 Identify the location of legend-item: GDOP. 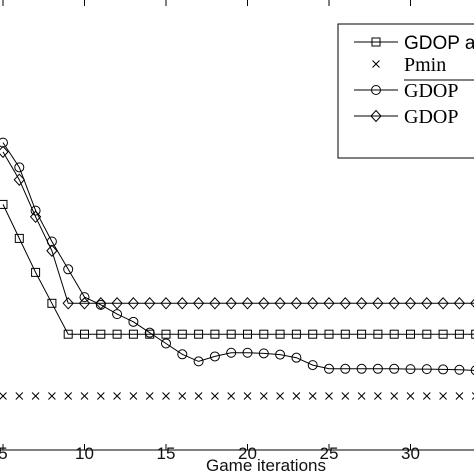
(406, 117).